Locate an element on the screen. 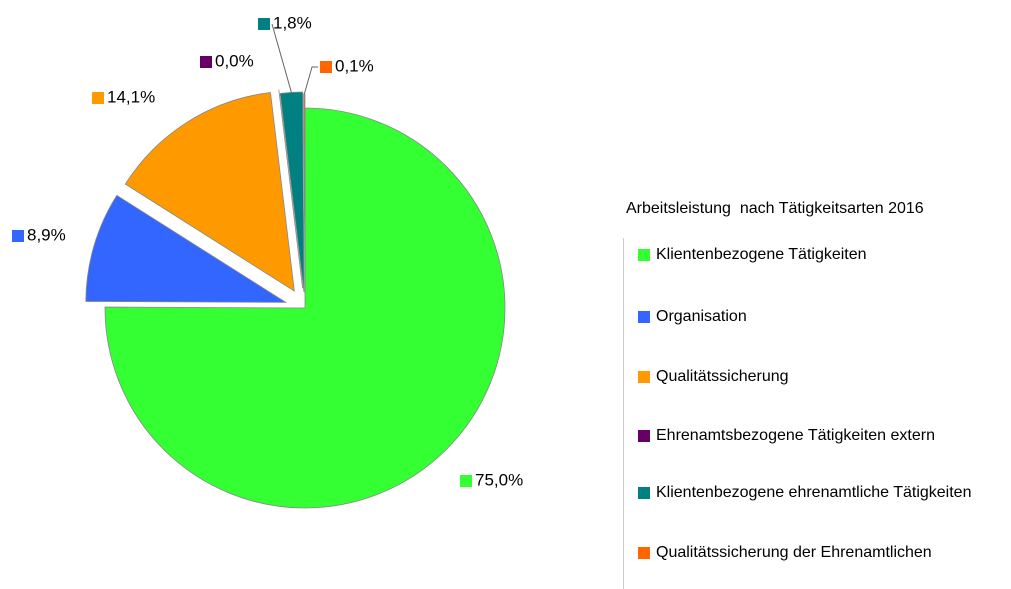 This screenshot has height=589, width=1011. legend-label: Qualitätssicherung is located at coordinates (722, 376).